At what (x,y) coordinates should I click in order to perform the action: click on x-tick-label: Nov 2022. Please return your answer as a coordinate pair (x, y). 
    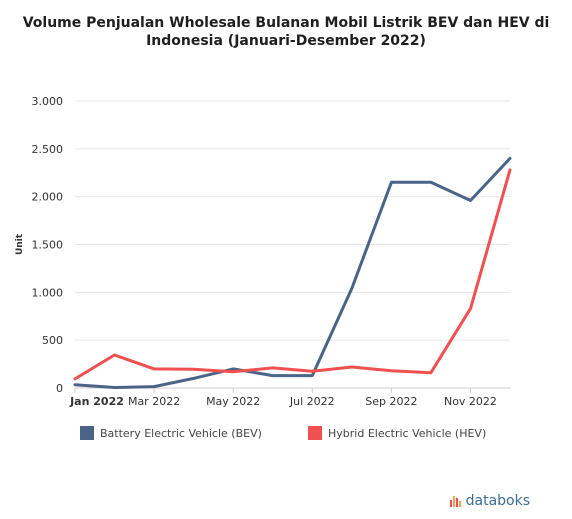
    Looking at the image, I should click on (470, 401).